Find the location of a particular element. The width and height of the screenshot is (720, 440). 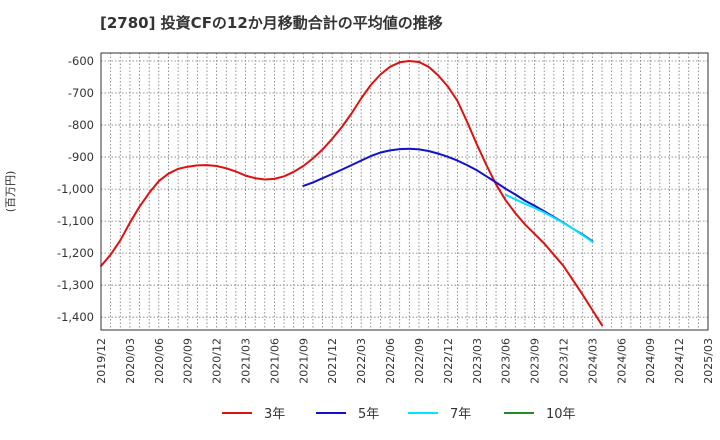

x-tick-label: 2022/12 is located at coordinates (448, 361).